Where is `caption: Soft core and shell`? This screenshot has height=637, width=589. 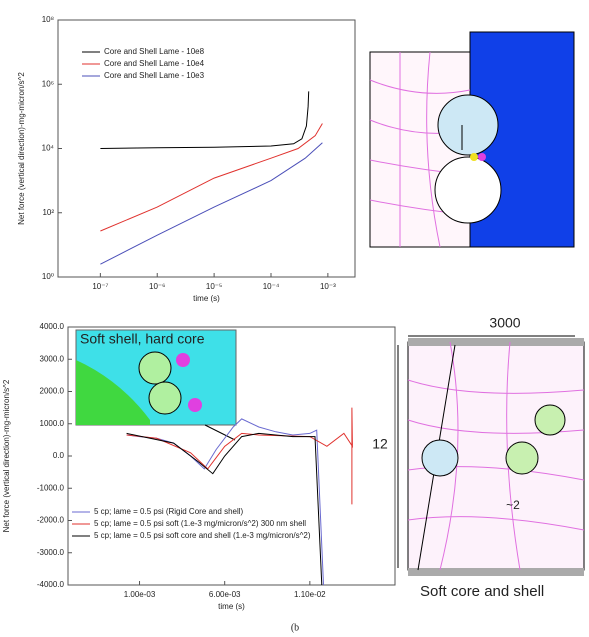 caption: Soft core and shell is located at coordinates (482, 591).